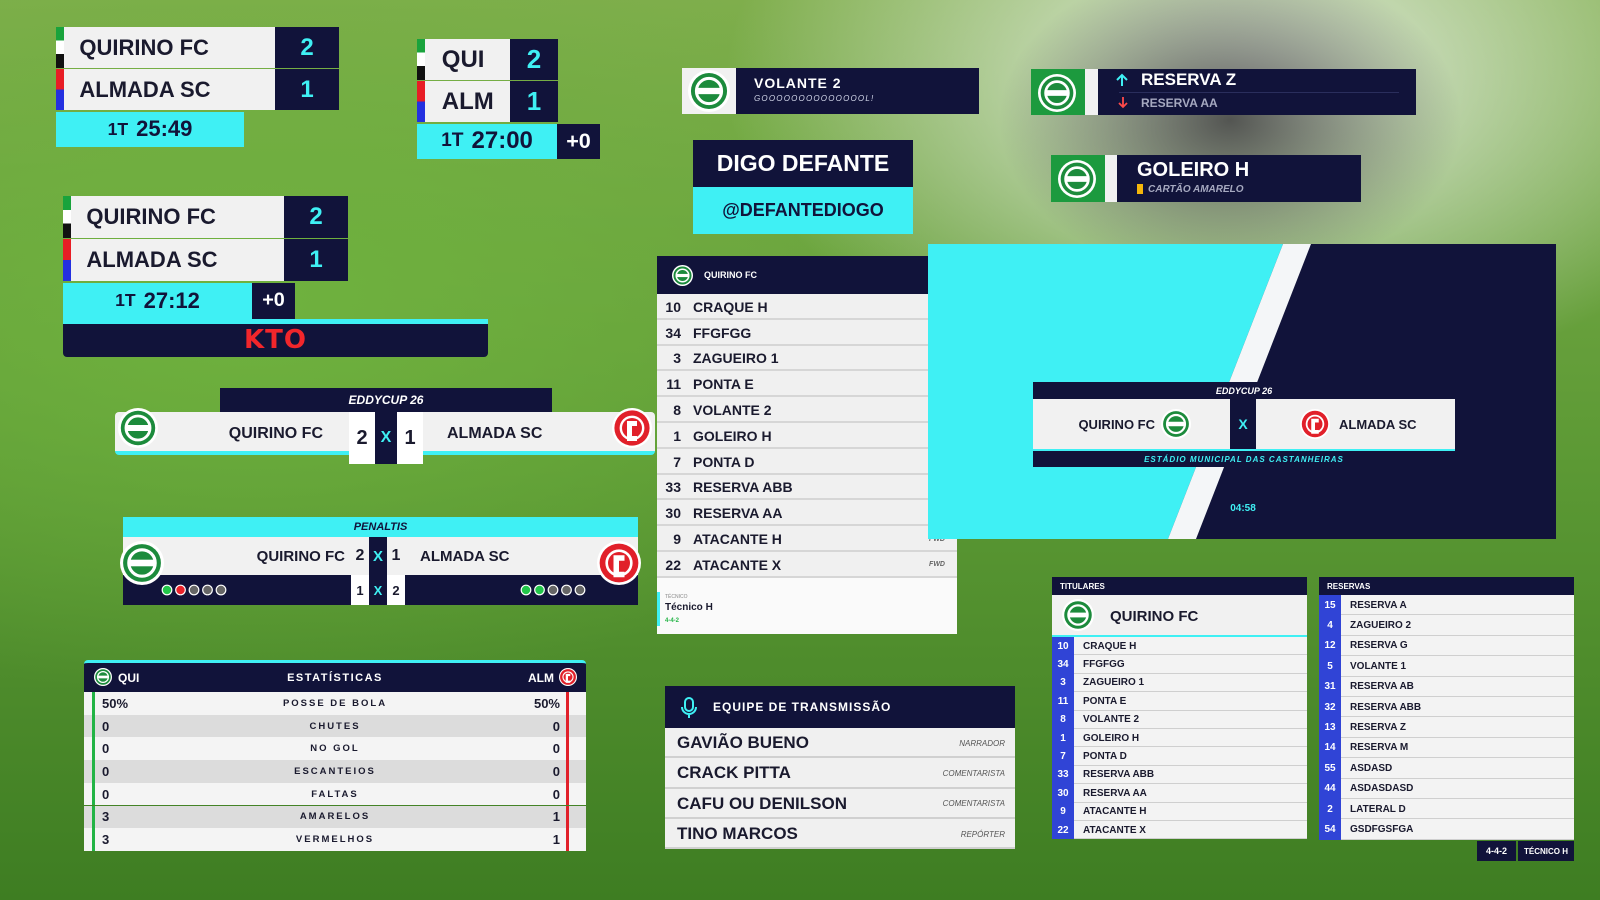 Image resolution: width=1600 pixels, height=900 pixels. I want to click on player-number: 34, so click(673, 332).